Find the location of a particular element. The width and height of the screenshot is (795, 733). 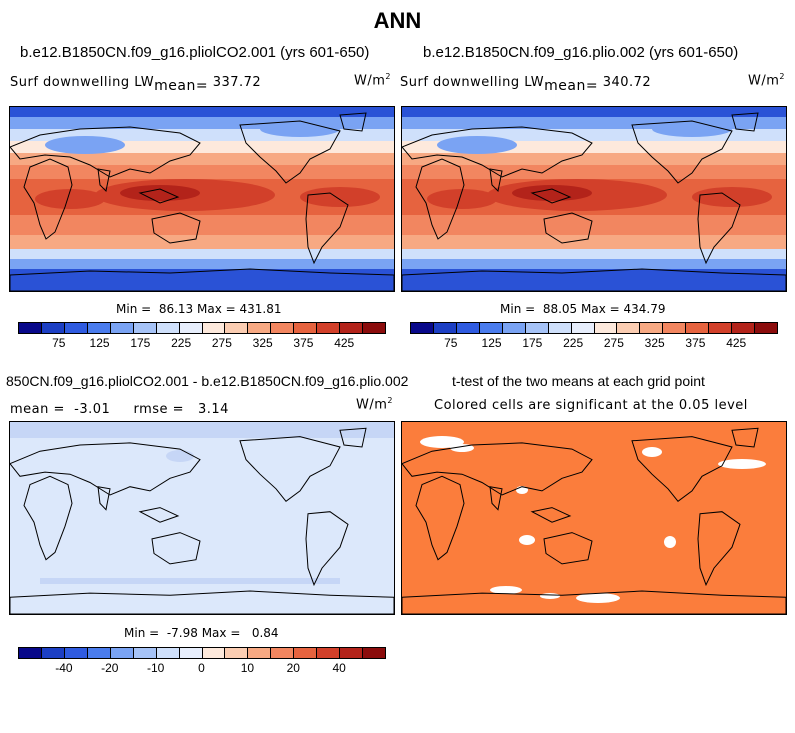

southern-band is located at coordinates (190, 581).